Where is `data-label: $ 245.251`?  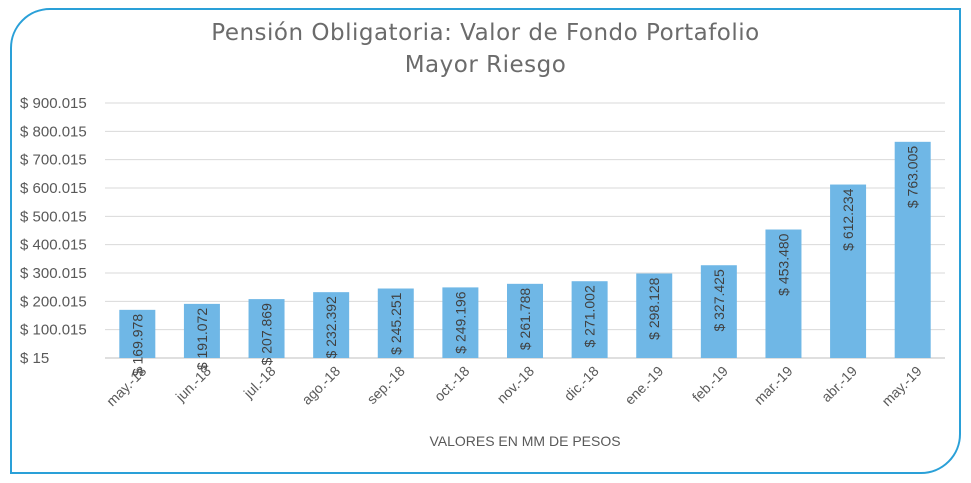
data-label: $ 245.251 is located at coordinates (396, 323).